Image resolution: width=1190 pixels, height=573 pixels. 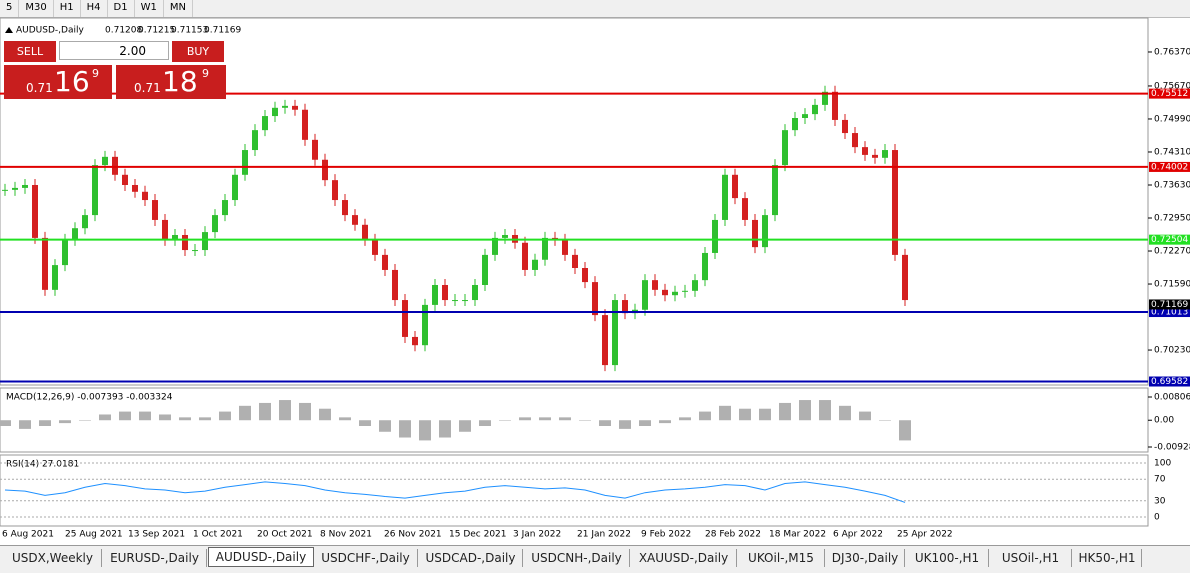 What do you see at coordinates (285, 535) in the screenshot?
I see `x-tick-label: 20 Oct 2021` at bounding box center [285, 535].